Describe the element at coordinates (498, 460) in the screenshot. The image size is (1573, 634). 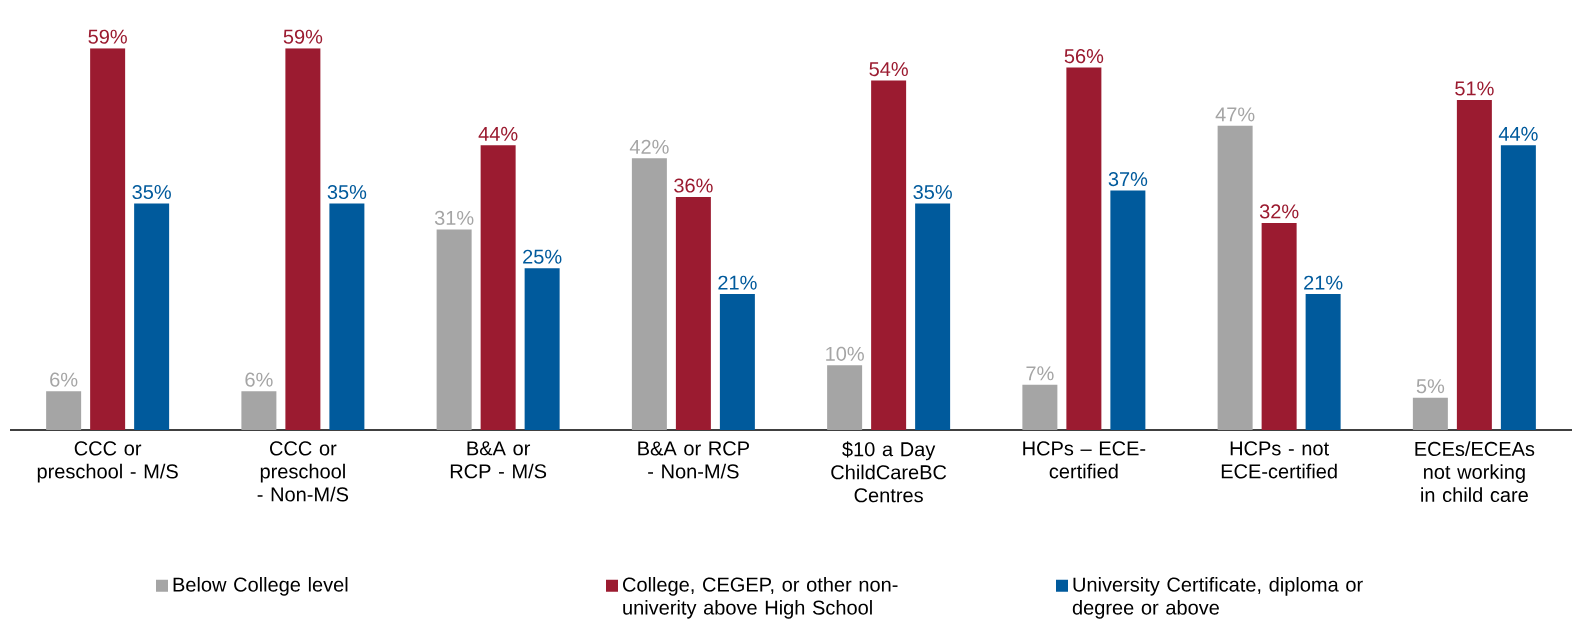
I see `x-tick-label: B&A or RCP - M/S` at that location.